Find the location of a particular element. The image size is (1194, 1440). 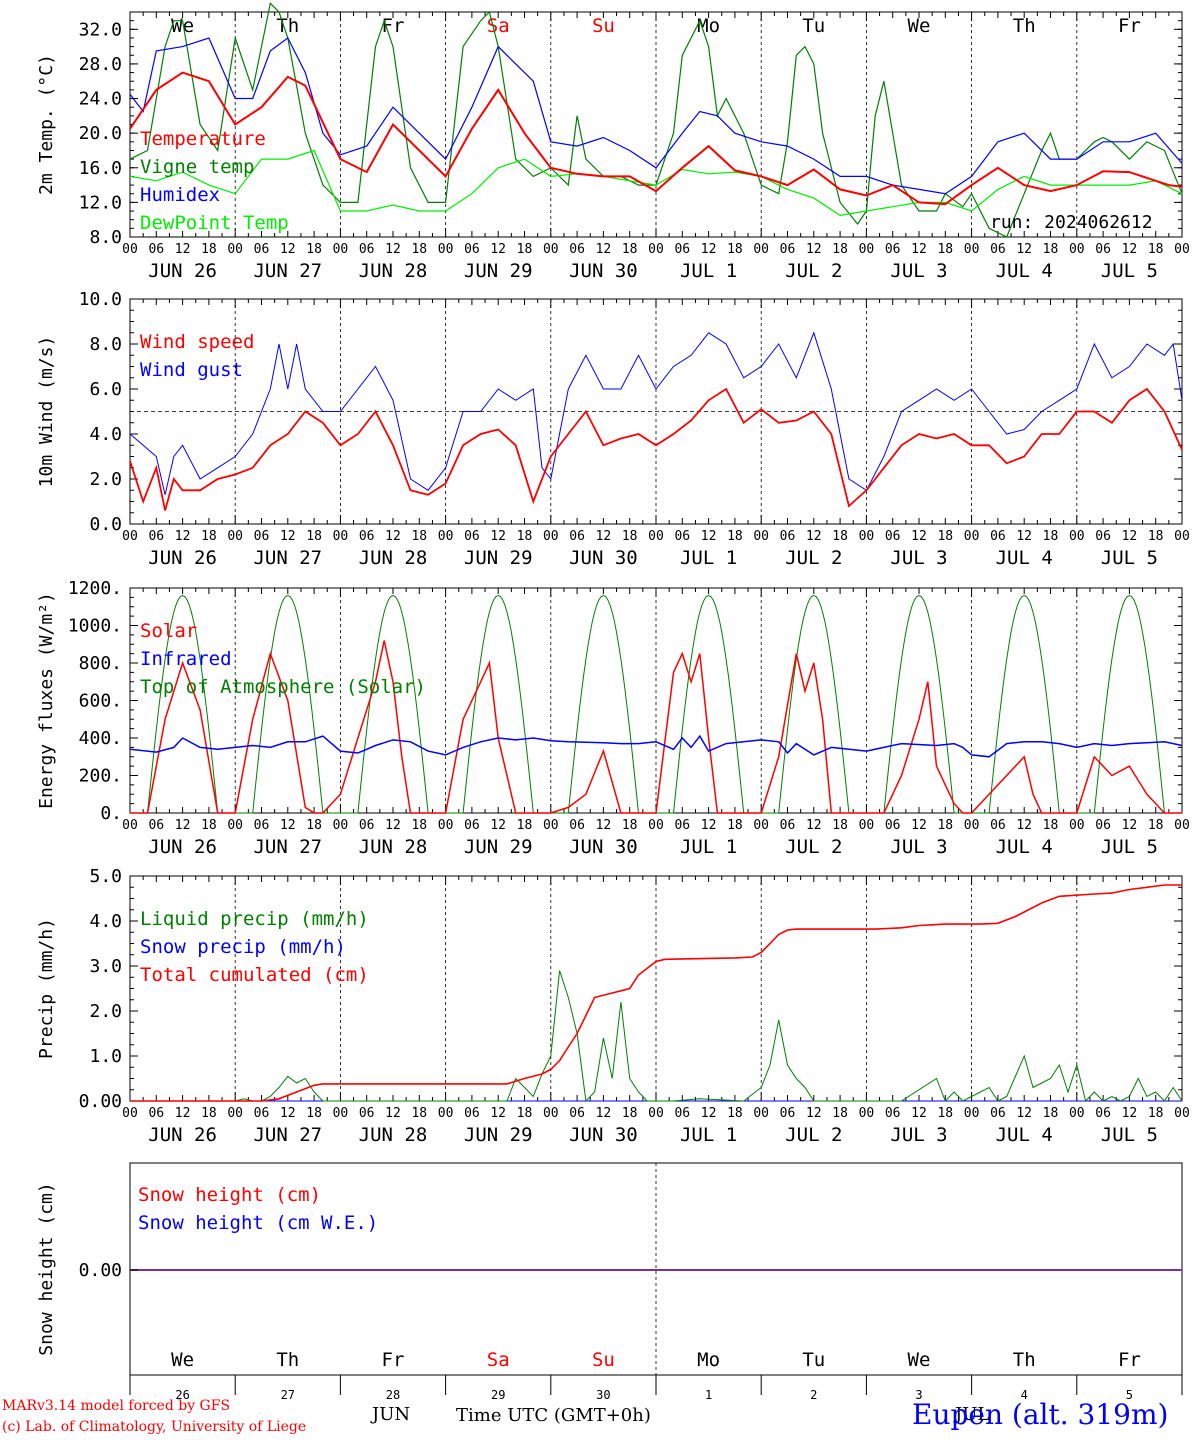

y-tick-label: 600. is located at coordinates (100, 701).